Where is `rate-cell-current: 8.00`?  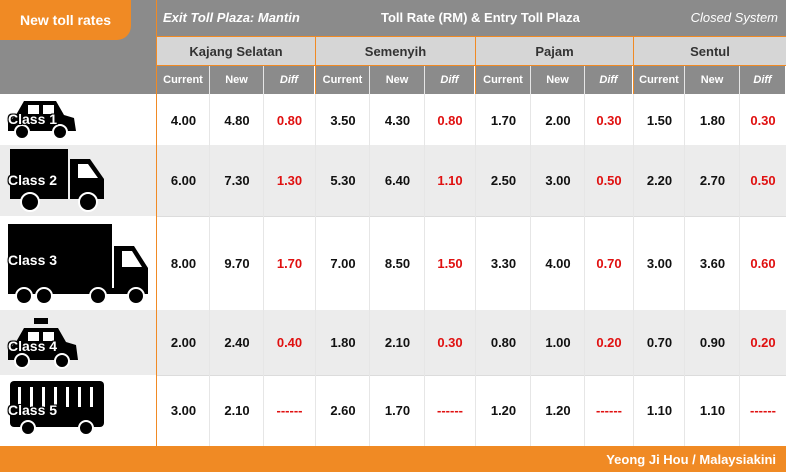
rate-cell-current: 8.00 is located at coordinates (183, 263).